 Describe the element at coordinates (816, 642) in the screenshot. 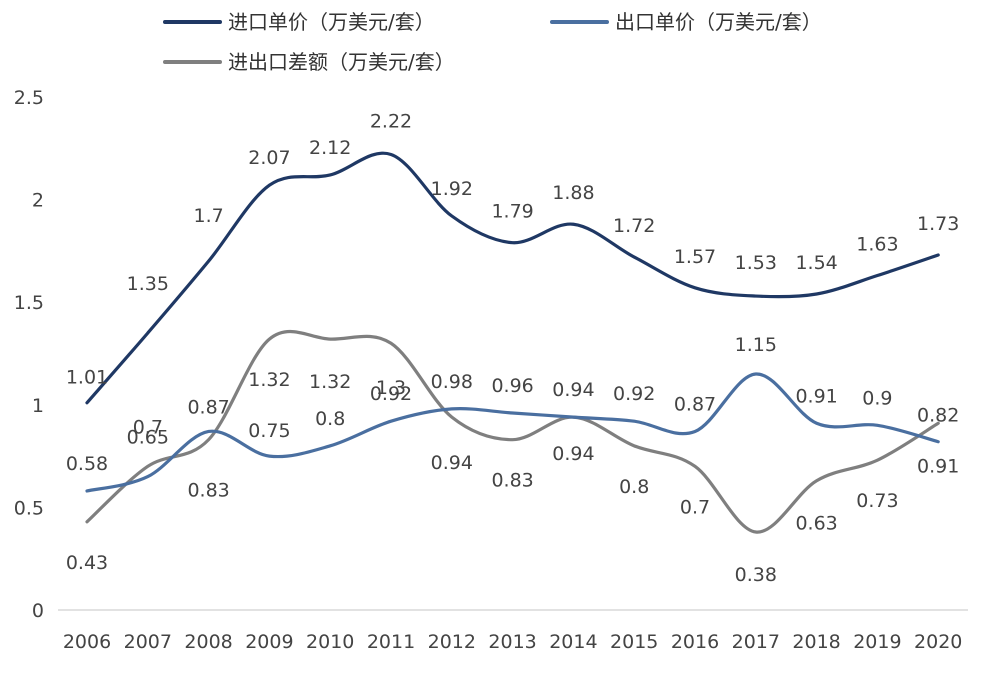

I see `x-tick-label: 2018` at that location.